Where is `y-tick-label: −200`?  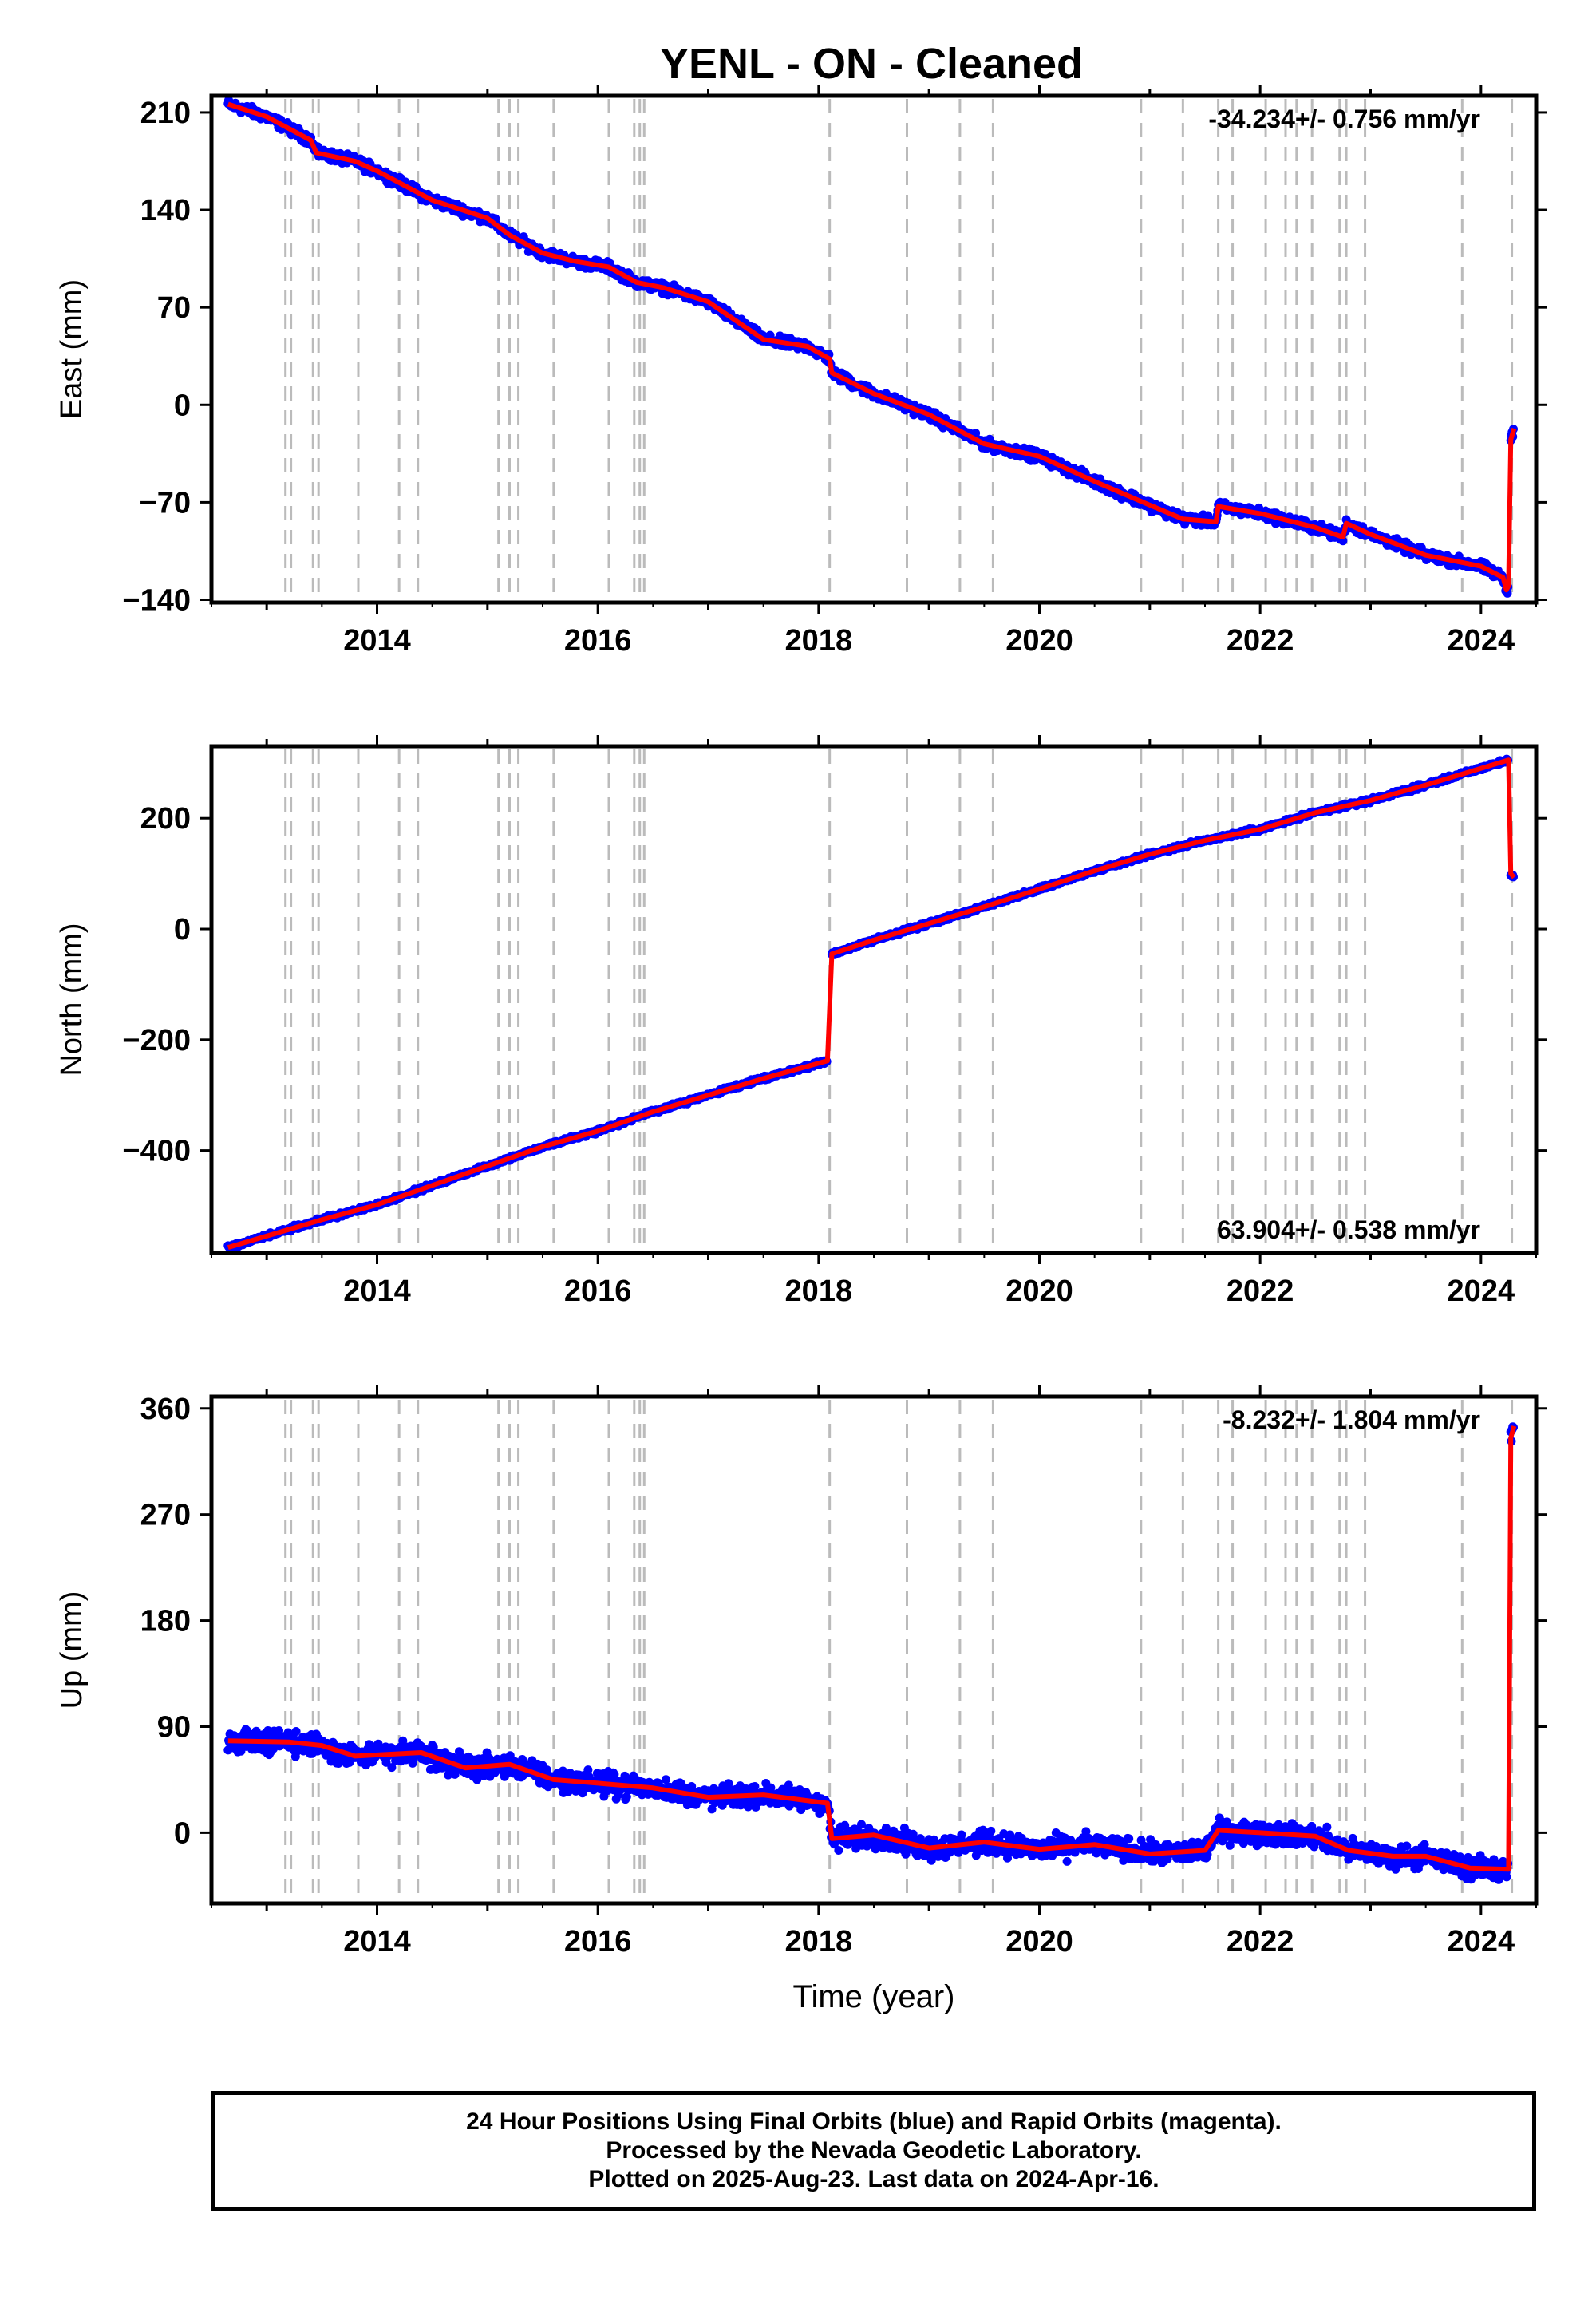 y-tick-label: −200 is located at coordinates (156, 1040).